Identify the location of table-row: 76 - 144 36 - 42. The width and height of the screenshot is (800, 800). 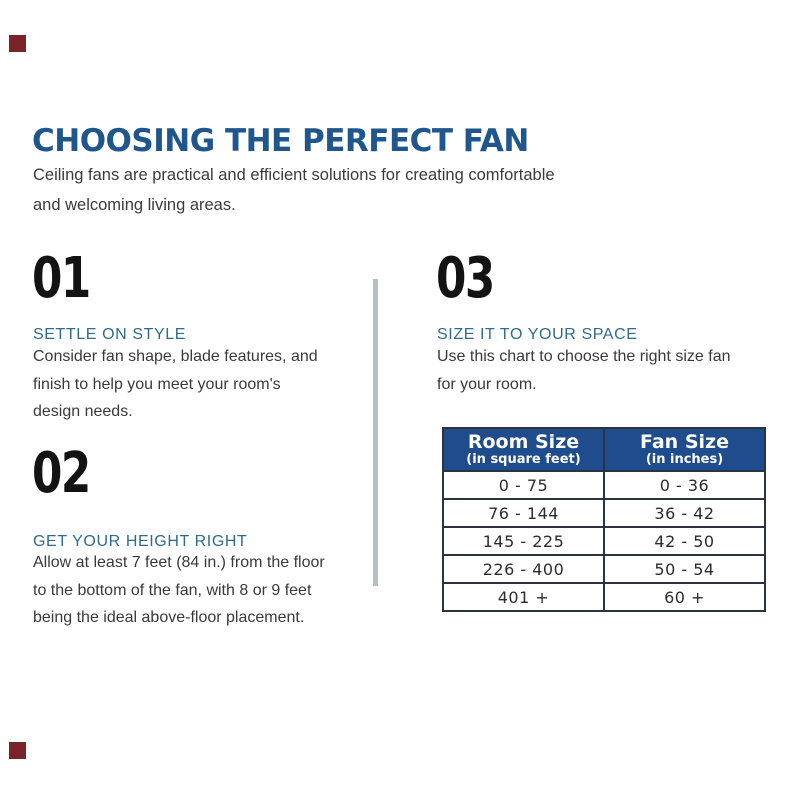
(604, 513).